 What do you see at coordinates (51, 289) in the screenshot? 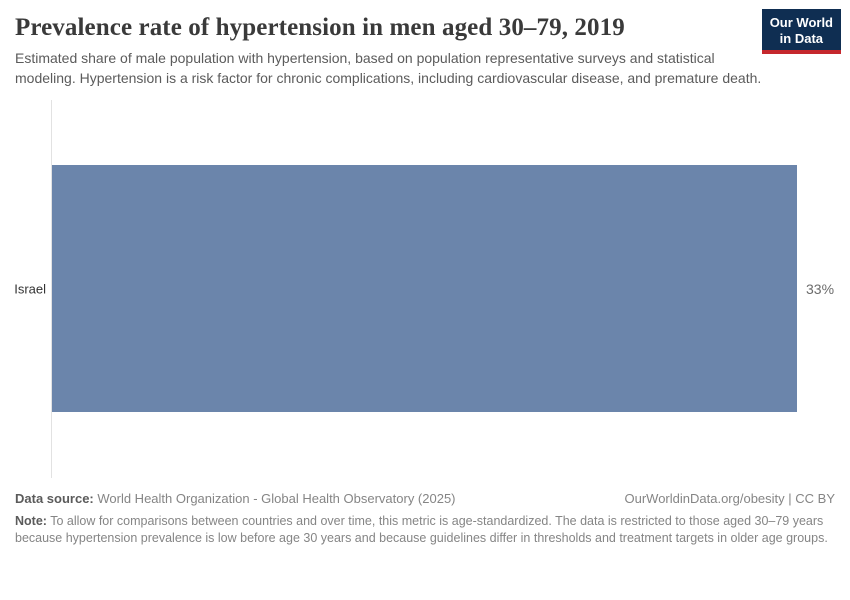
I see `y-axis-line` at bounding box center [51, 289].